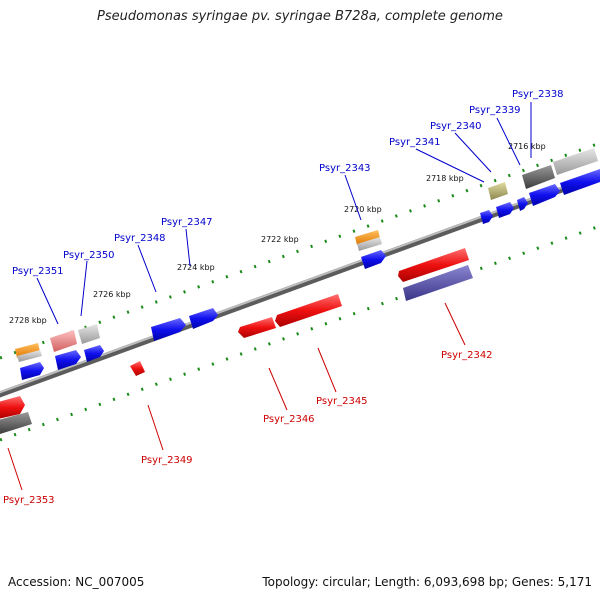 This screenshot has height=600, width=600. I want to click on tick-label: 2718 kbp, so click(445, 178).